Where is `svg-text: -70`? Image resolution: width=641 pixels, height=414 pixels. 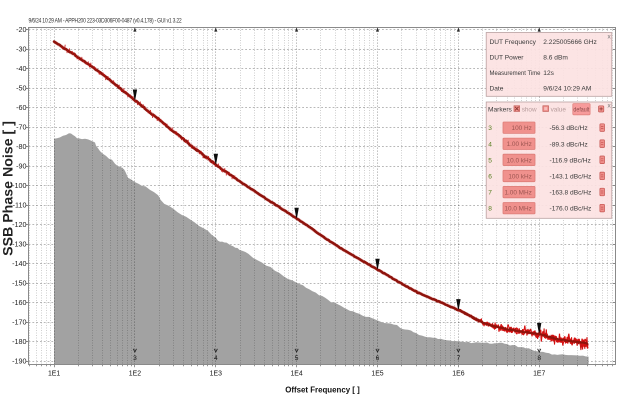 svg-text: -70 is located at coordinates (21, 126).